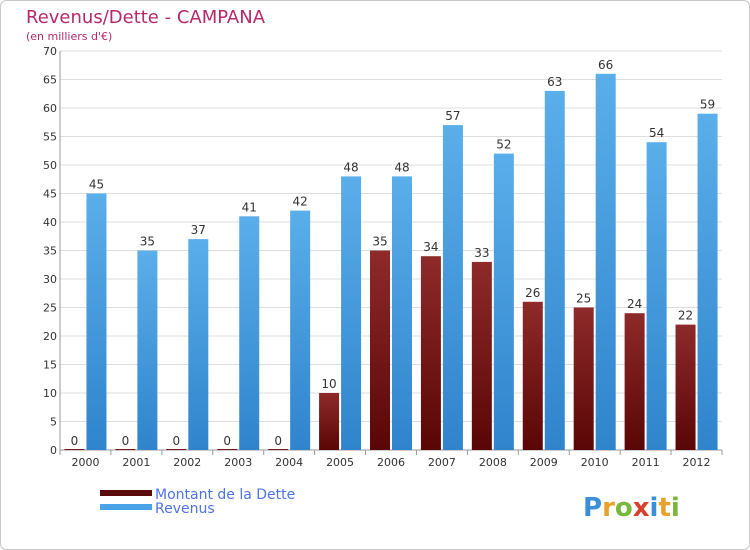  I want to click on data-label: 66, so click(605, 65).